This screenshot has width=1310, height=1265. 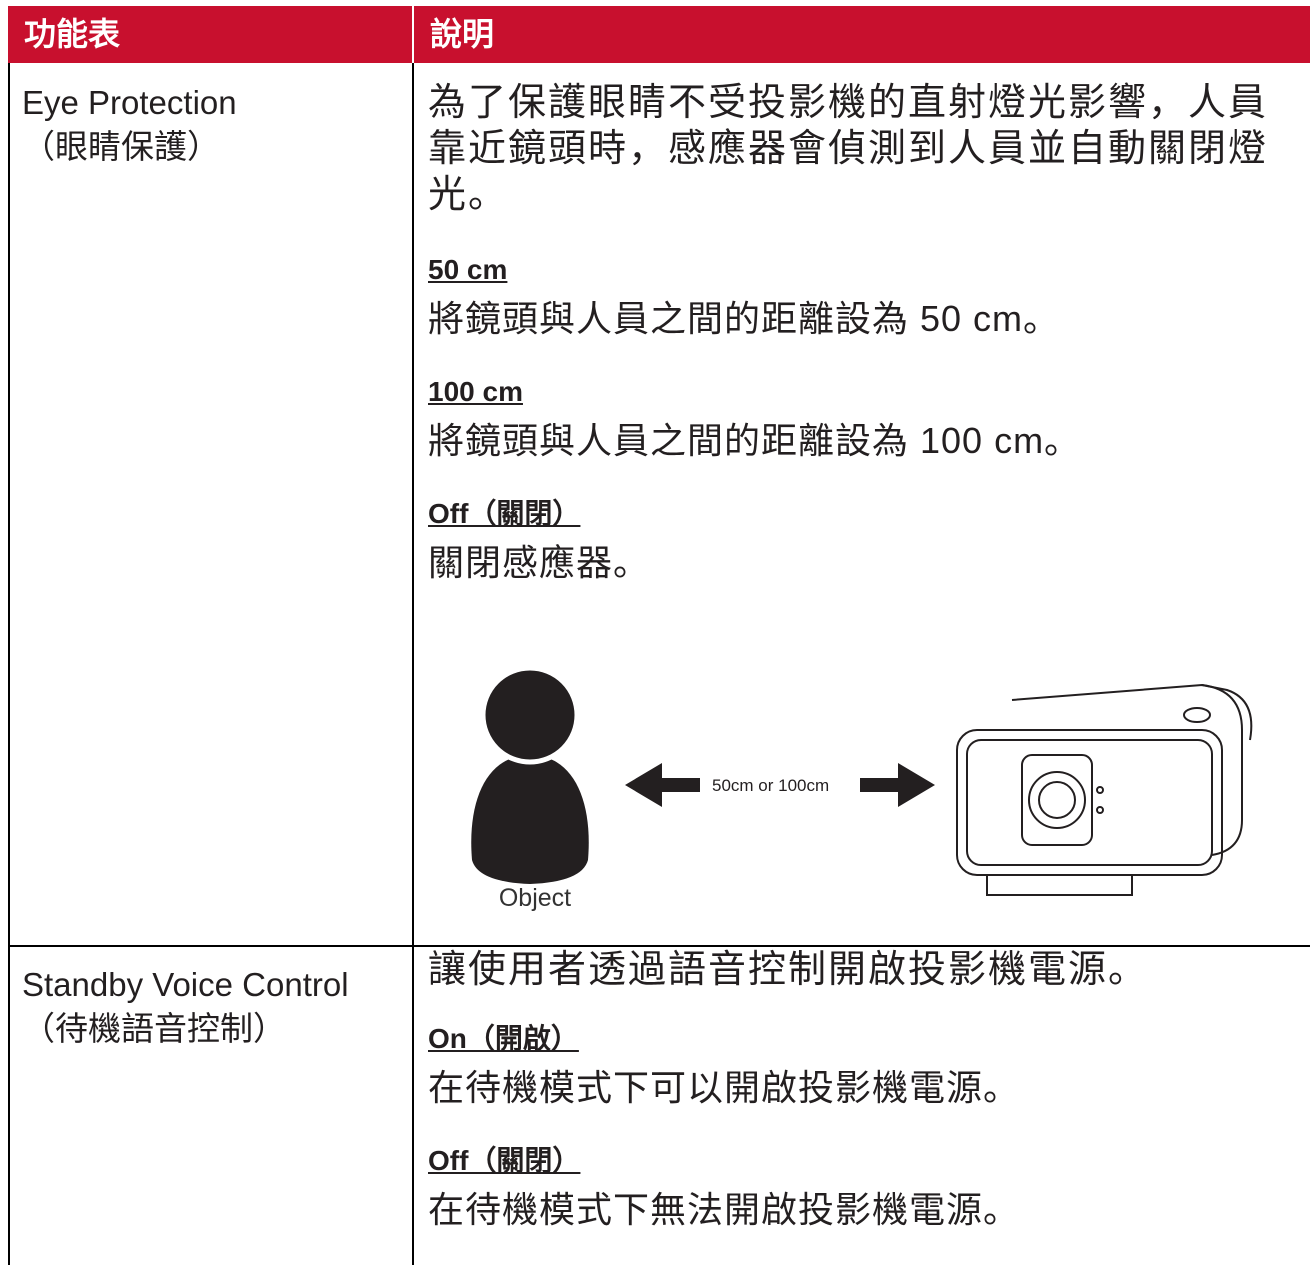 I want to click on option-text: 在待機模式下無法開啟投影機電源。, so click(x=724, y=1209).